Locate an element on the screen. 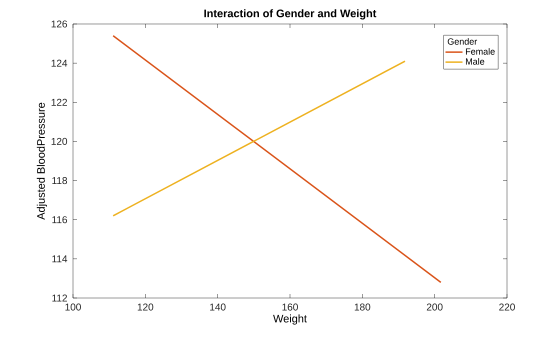  x-tick-label: 160 is located at coordinates (290, 307).